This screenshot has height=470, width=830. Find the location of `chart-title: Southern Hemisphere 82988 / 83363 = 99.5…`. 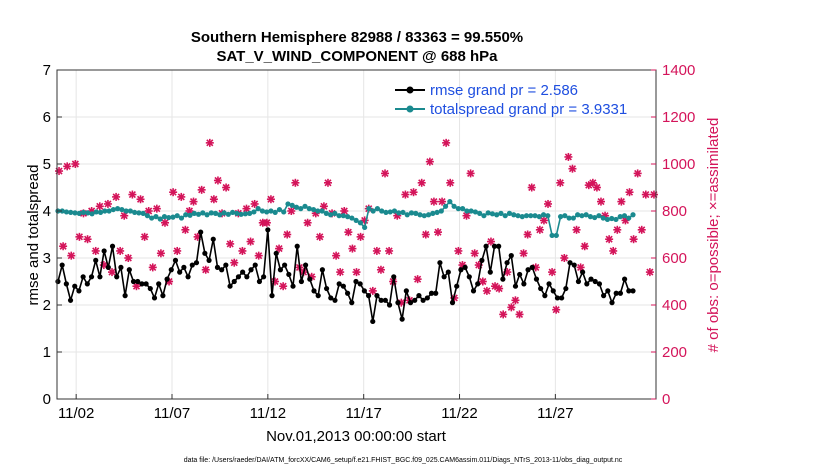

chart-title: Southern Hemisphere 82988 / 83363 = 99.5… is located at coordinates (357, 37).